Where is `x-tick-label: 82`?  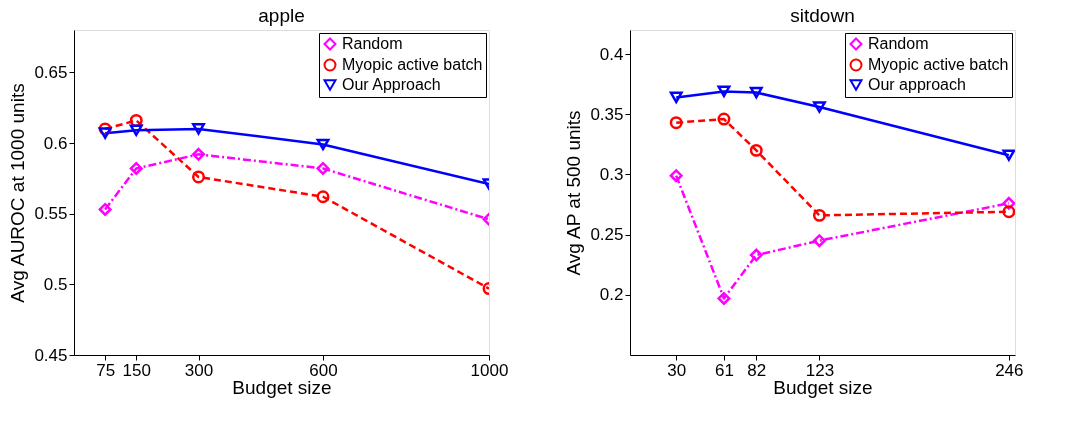 x-tick-label: 82 is located at coordinates (757, 370).